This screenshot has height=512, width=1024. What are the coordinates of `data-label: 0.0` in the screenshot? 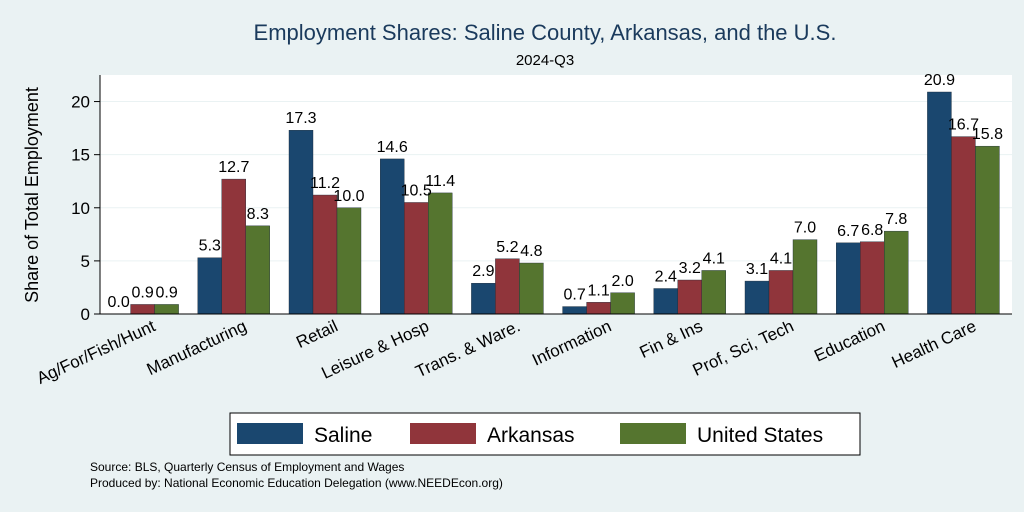 It's located at (118, 302).